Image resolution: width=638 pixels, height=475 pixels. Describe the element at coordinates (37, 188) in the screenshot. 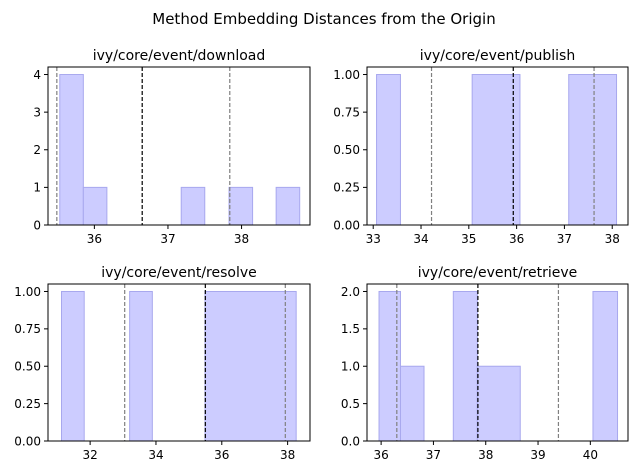

I see `y-tick-label: 1` at that location.